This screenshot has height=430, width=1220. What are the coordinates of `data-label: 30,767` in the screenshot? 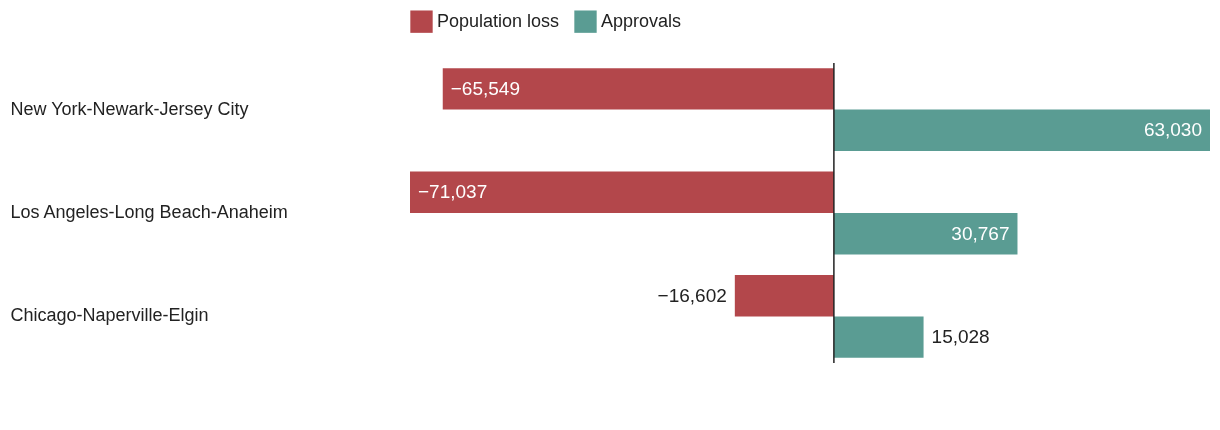 It's located at (980, 233).